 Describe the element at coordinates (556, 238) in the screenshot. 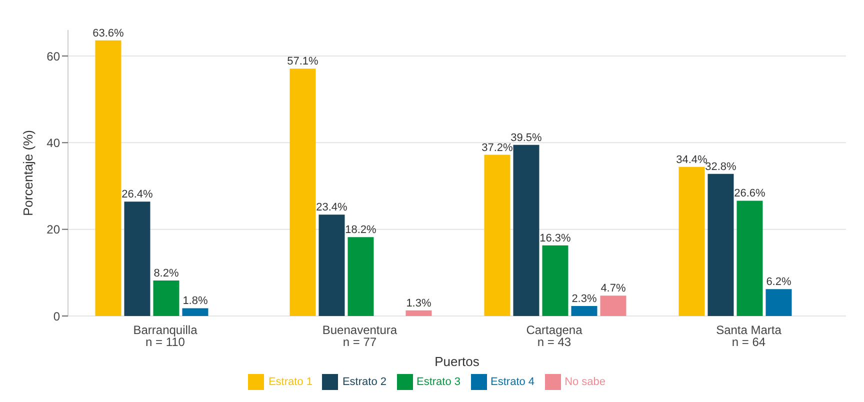

I see `data-label: 16.3%` at that location.